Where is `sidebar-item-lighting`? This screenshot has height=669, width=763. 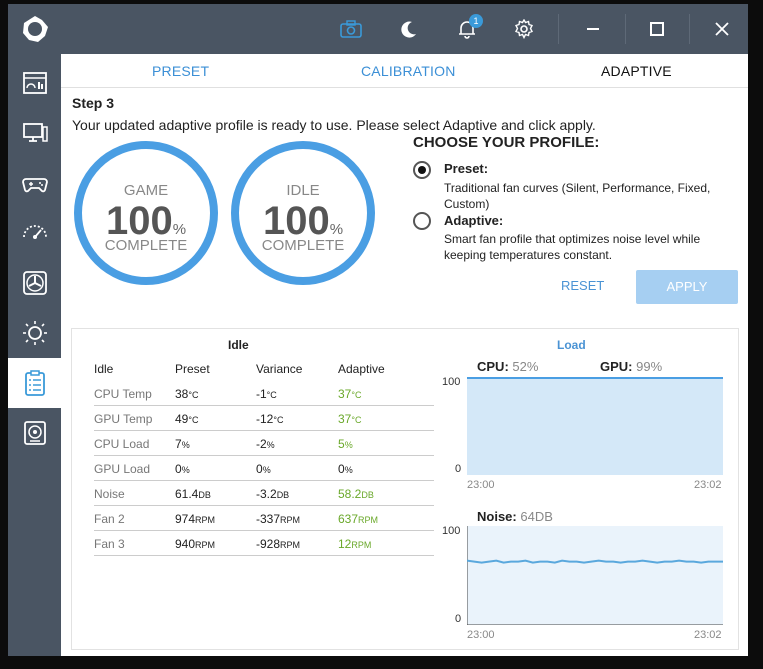 sidebar-item-lighting is located at coordinates (34, 333).